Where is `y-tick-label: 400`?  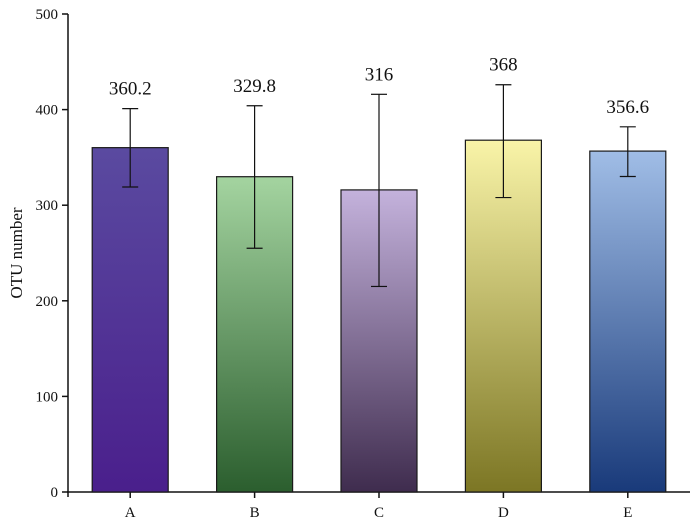 y-tick-label: 400 is located at coordinates (47, 111).